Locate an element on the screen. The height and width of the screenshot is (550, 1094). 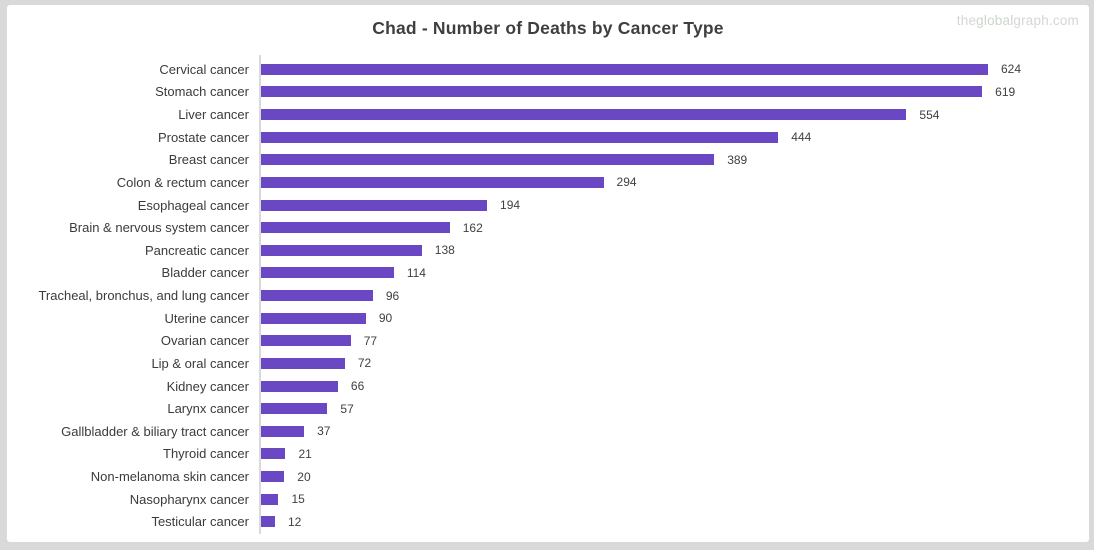
bar-row: Stomach cancer 619 is located at coordinates (548, 92).